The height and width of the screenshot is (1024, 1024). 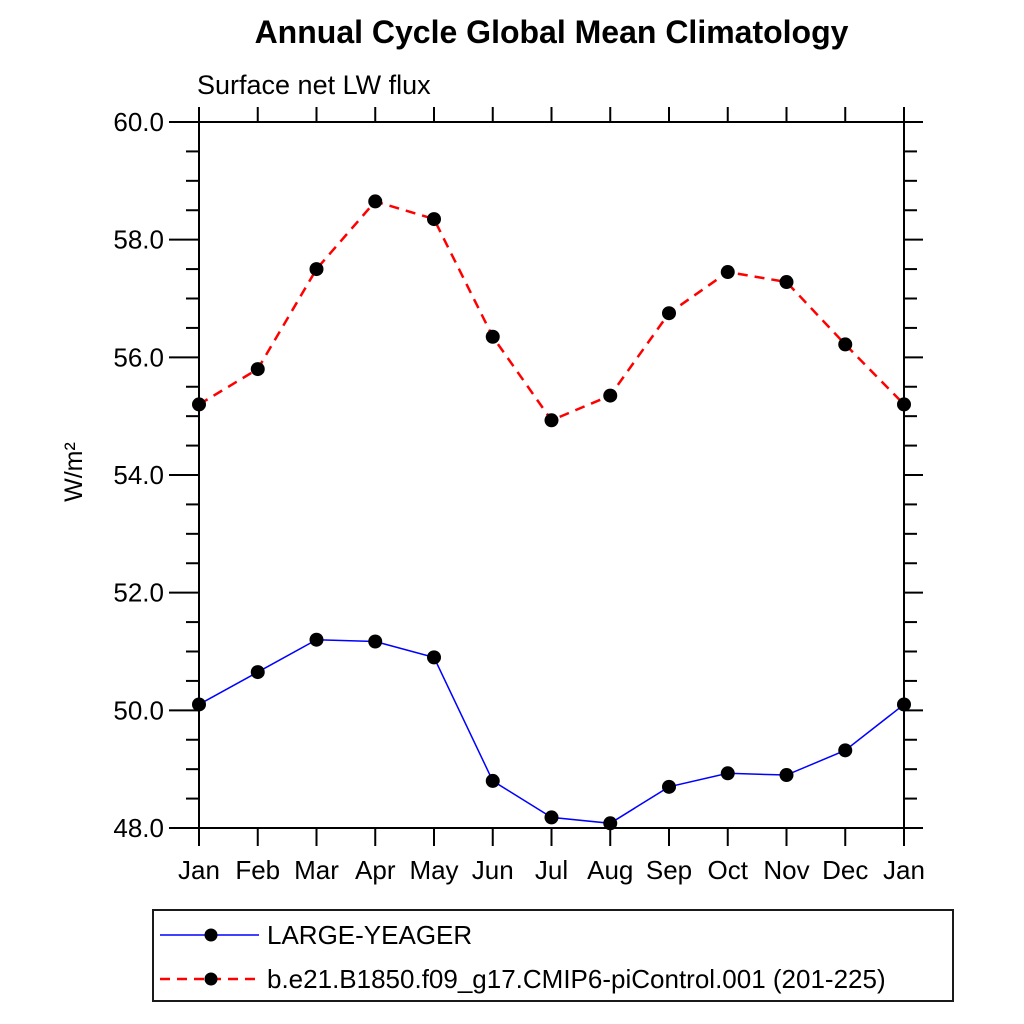 What do you see at coordinates (728, 870) in the screenshot?
I see `x-tick-label: Oct` at bounding box center [728, 870].